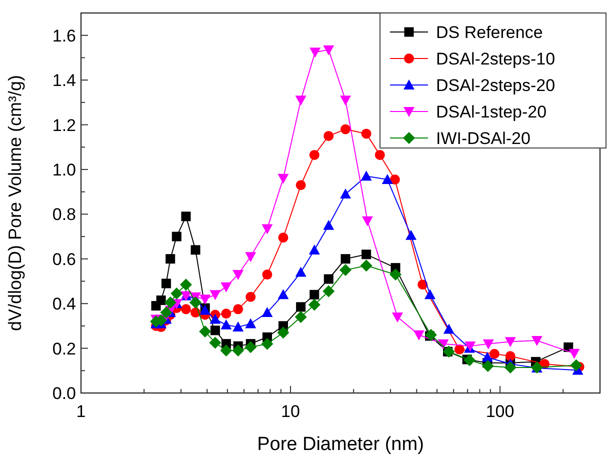 The image size is (610, 456). Describe the element at coordinates (64, 36) in the screenshot. I see `y-tick-label: 1.6` at that location.